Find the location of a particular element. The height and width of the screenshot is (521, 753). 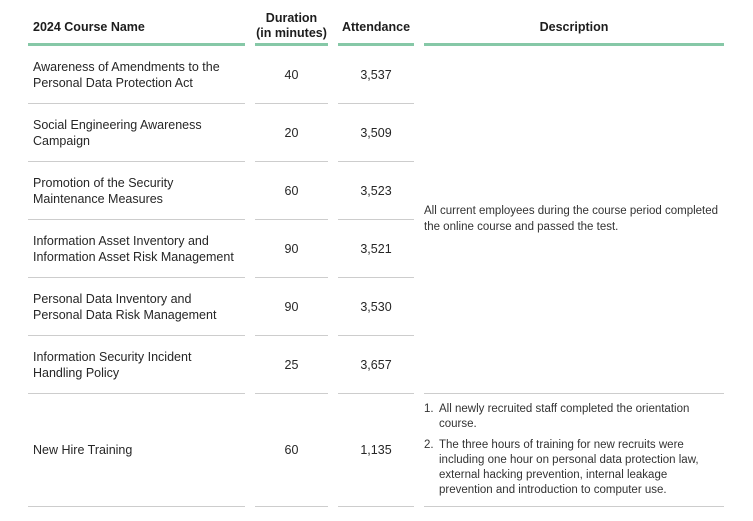

course-name: Social Engineering Awareness Campaign is located at coordinates (136, 133).